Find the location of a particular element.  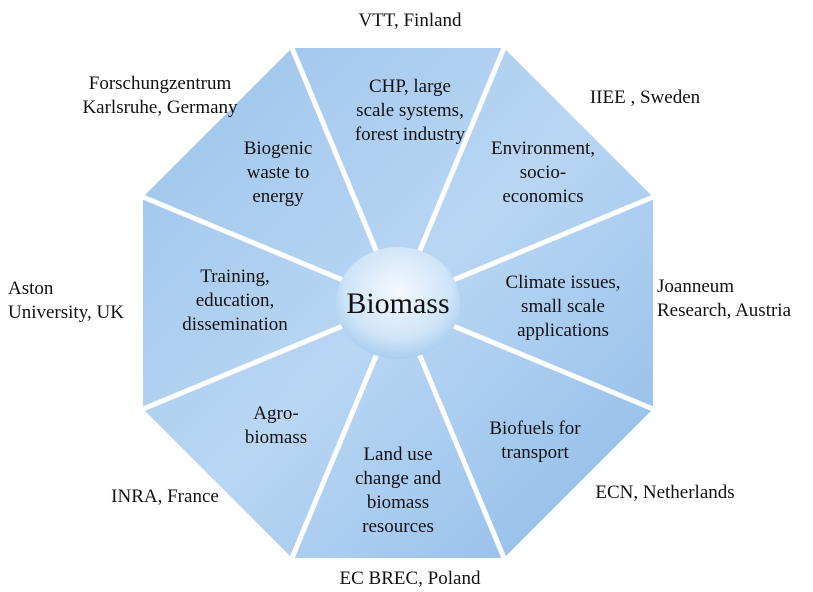

segment-label-line: economics is located at coordinates (542, 196).